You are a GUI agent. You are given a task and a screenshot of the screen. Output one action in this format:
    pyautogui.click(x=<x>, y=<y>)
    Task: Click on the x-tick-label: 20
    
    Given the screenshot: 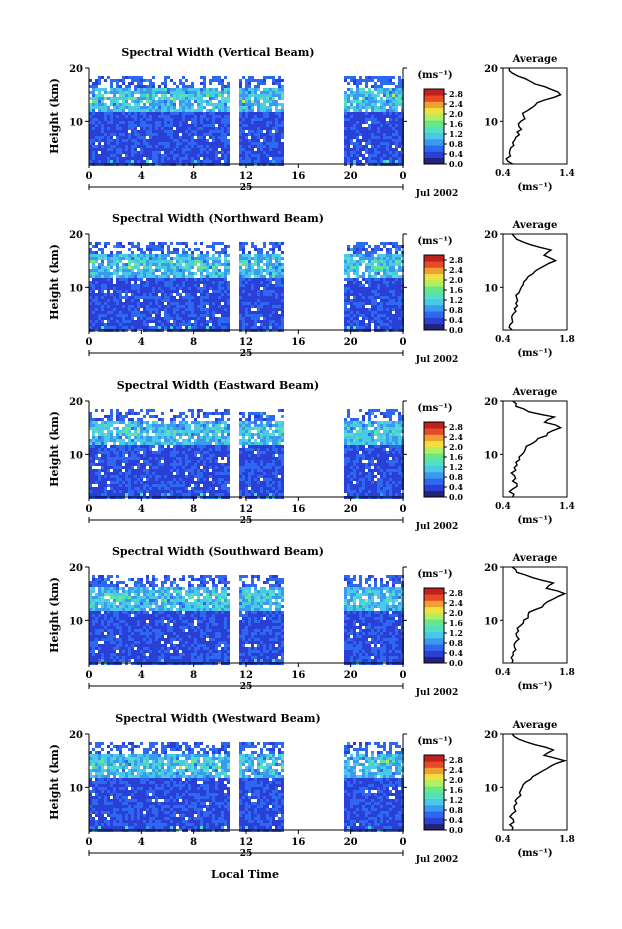 What is the action you would take?
    pyautogui.click(x=351, y=176)
    